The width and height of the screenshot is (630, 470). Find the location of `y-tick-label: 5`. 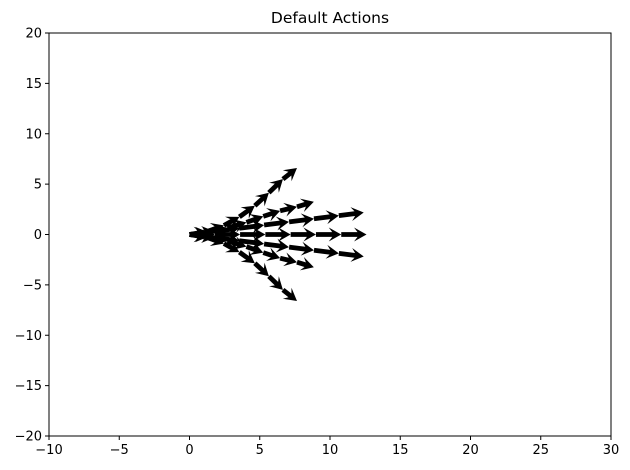

y-tick-label: 5 is located at coordinates (38, 185).